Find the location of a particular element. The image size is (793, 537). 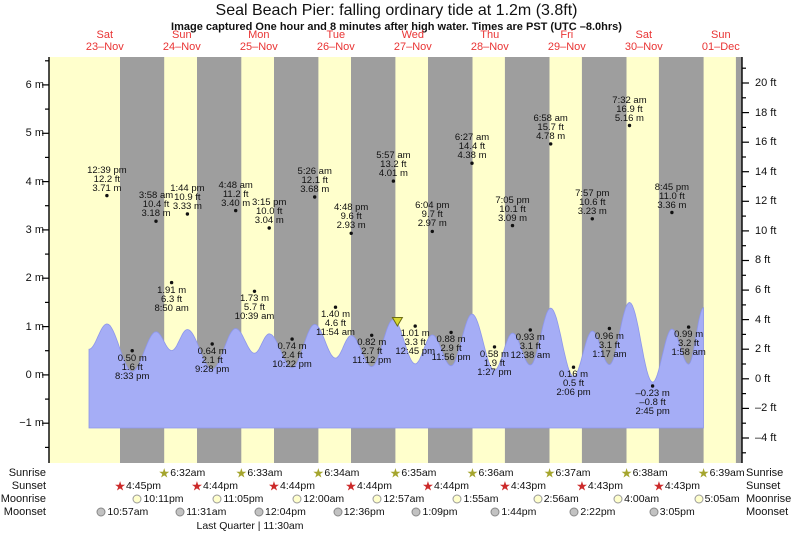

moonset-time: 11:31am is located at coordinates (206, 512).